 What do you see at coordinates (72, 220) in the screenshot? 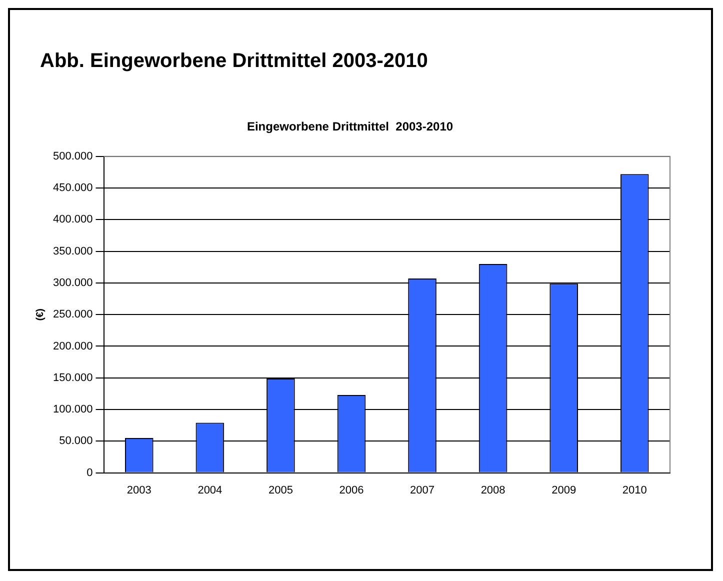
I see `y-tick-label: 400.000` at bounding box center [72, 220].